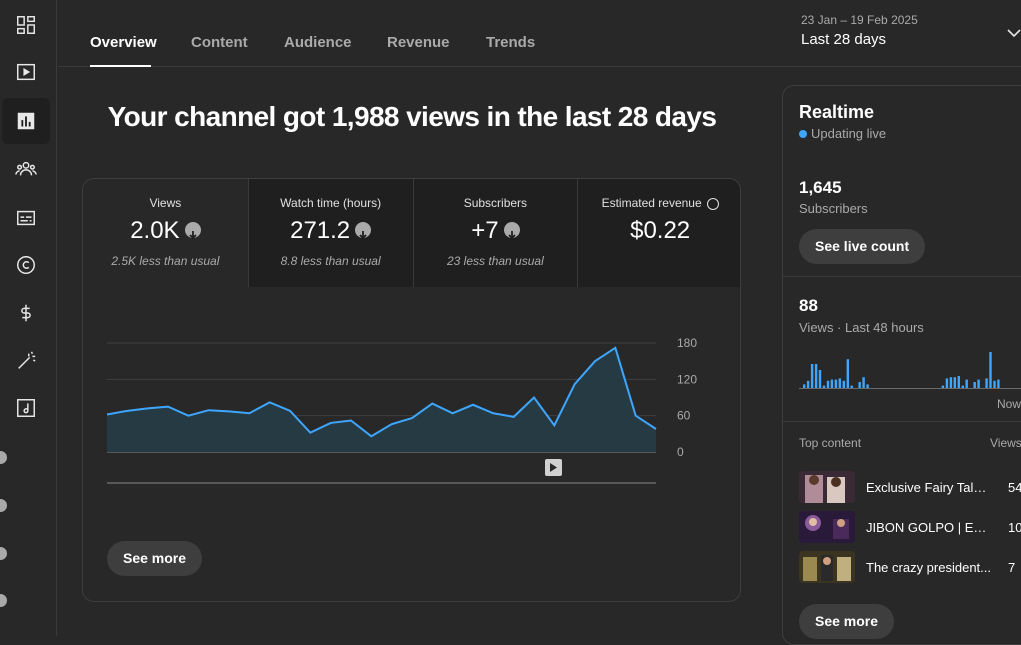 The image size is (1021, 645). Describe the element at coordinates (26, 361) in the screenshot. I see `customisation-icon` at that location.